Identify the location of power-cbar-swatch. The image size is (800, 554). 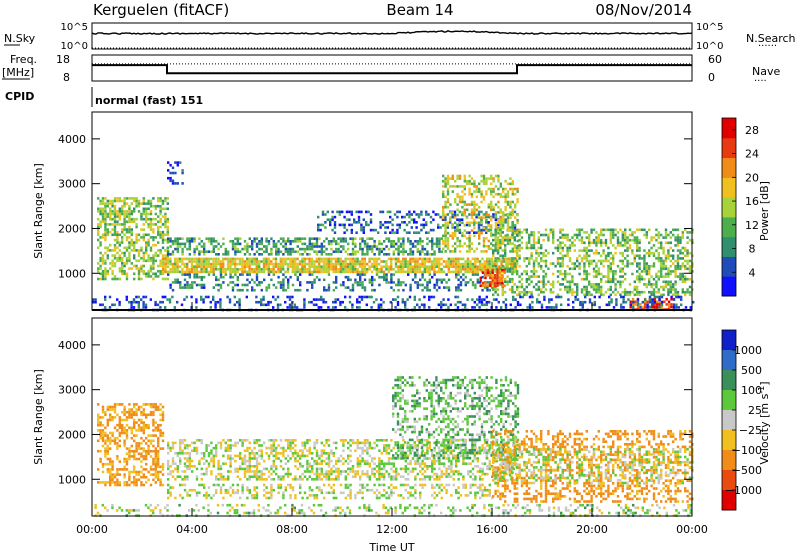
(729, 227).